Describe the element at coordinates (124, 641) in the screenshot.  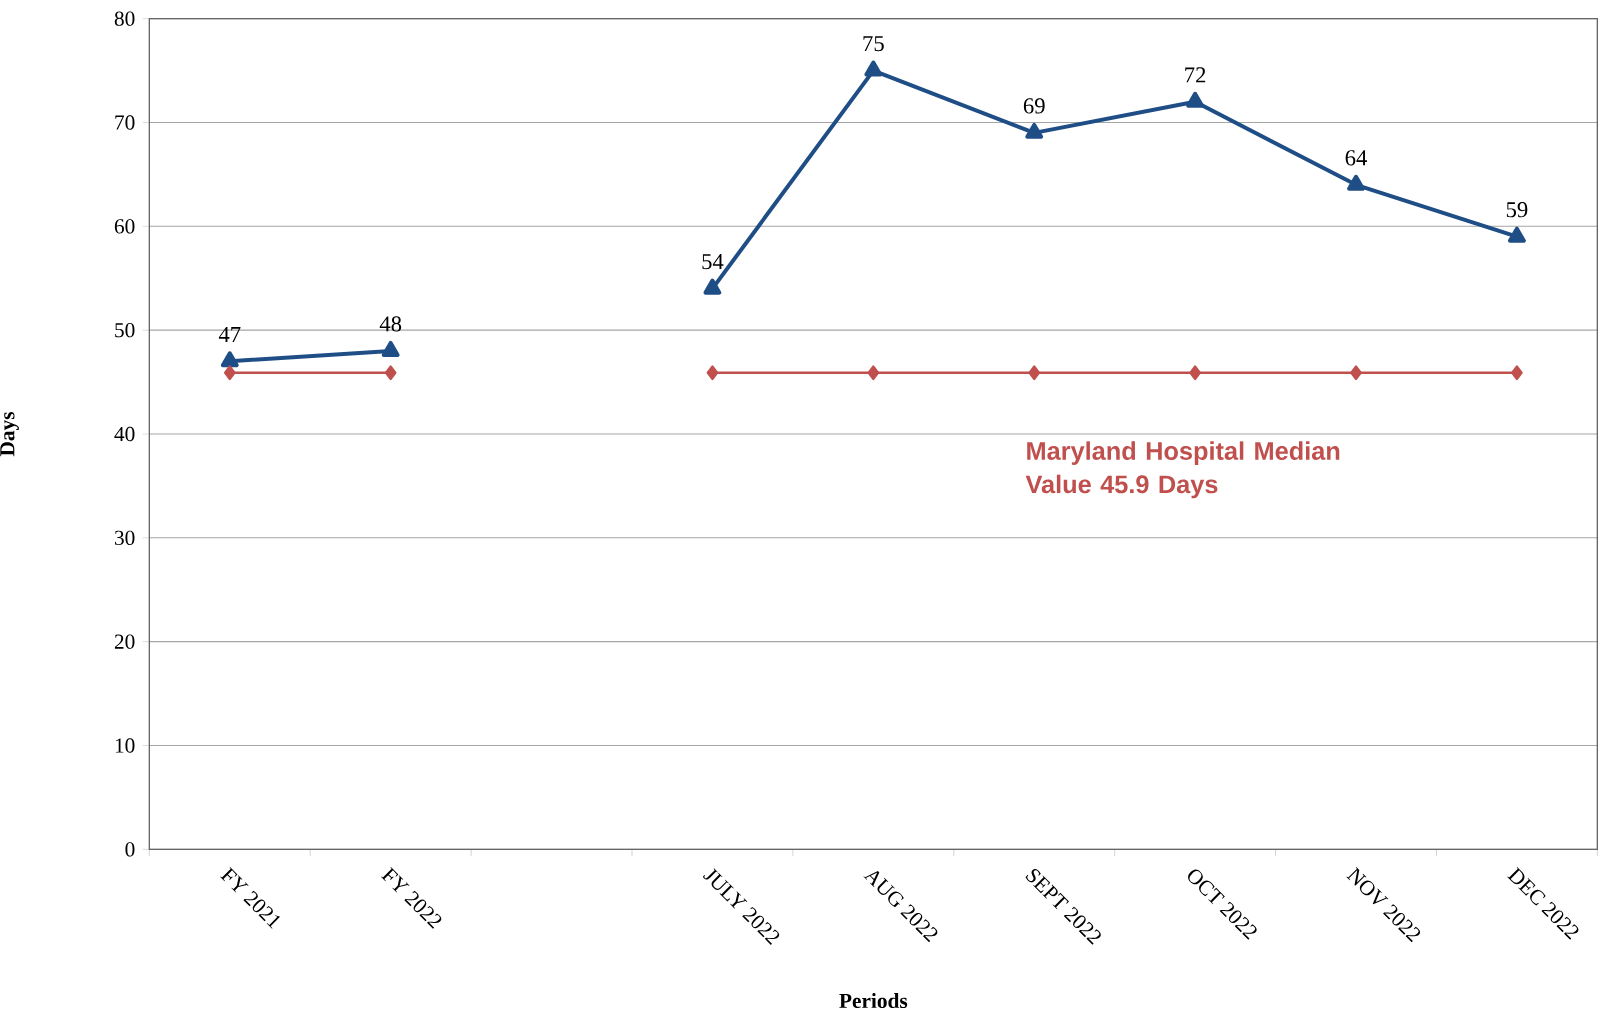
I see `y-tick-label: 20` at that location.